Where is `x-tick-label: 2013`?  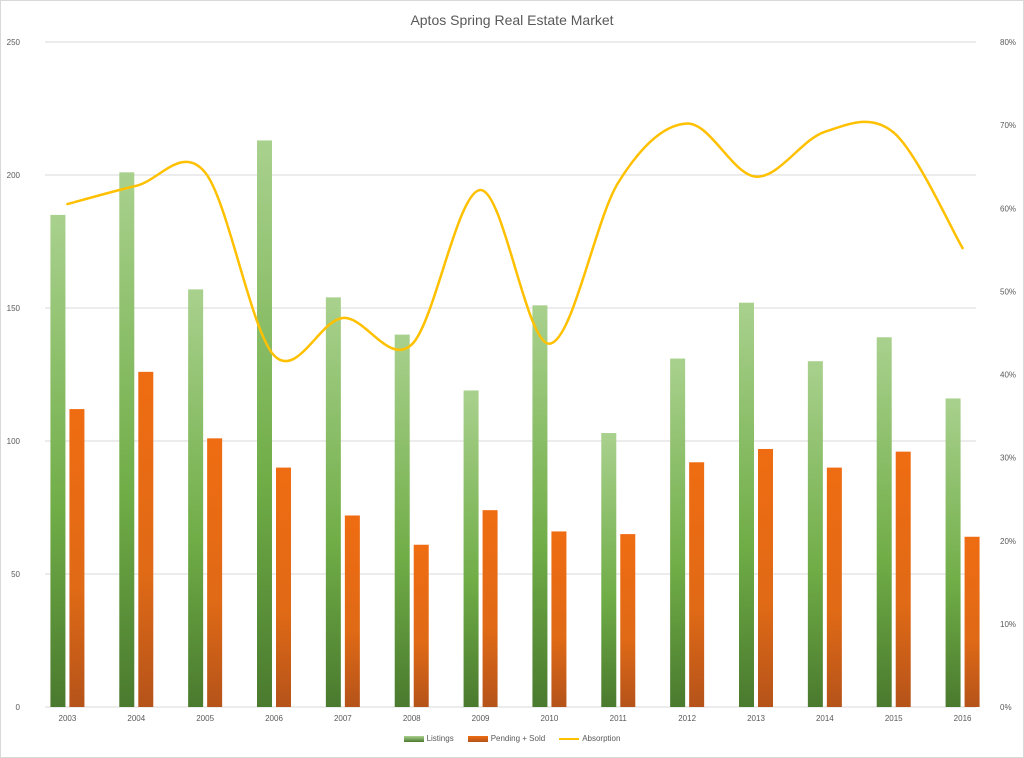 x-tick-label: 2013 is located at coordinates (756, 718).